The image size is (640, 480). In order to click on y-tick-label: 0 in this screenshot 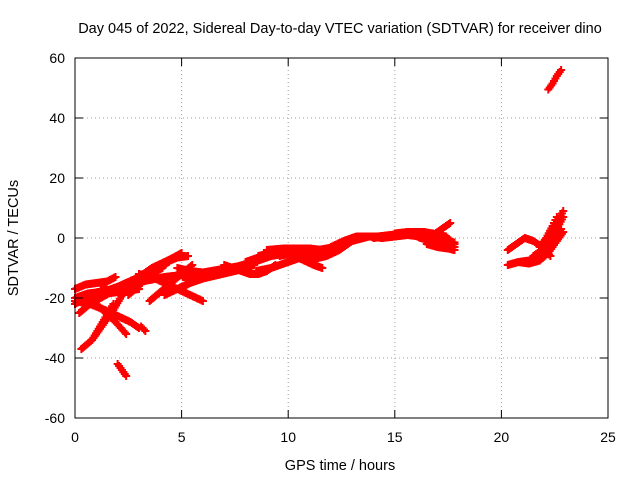, I will do `click(61, 238)`.